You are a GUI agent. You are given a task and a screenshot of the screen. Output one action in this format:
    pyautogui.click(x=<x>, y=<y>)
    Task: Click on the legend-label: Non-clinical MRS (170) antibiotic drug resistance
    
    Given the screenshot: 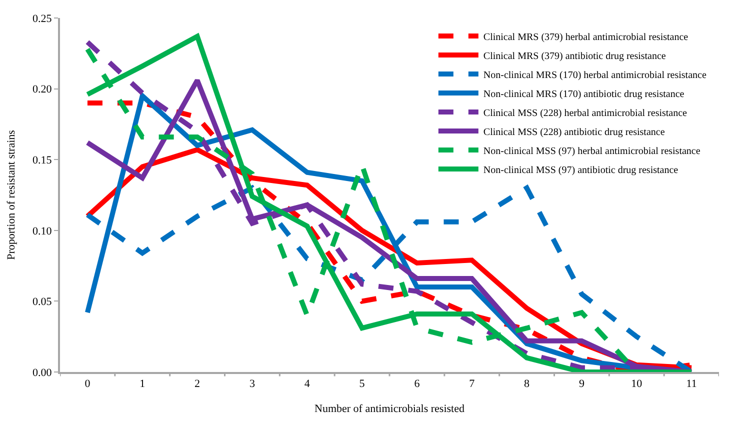 What is the action you would take?
    pyautogui.click(x=584, y=94)
    